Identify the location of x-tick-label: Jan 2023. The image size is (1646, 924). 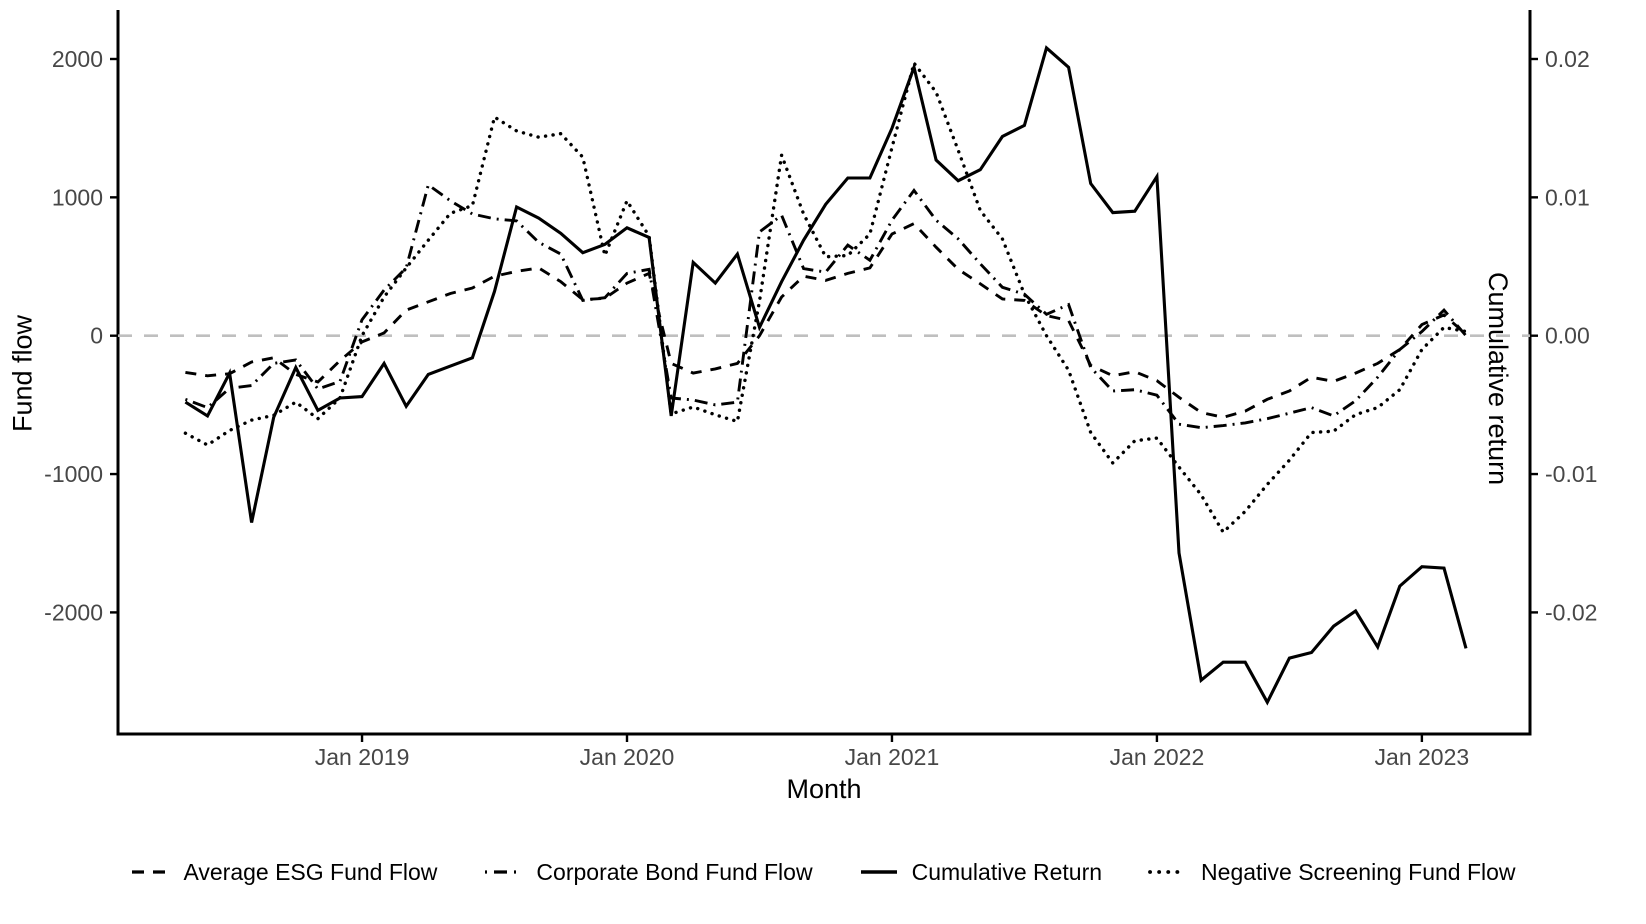
(1422, 757).